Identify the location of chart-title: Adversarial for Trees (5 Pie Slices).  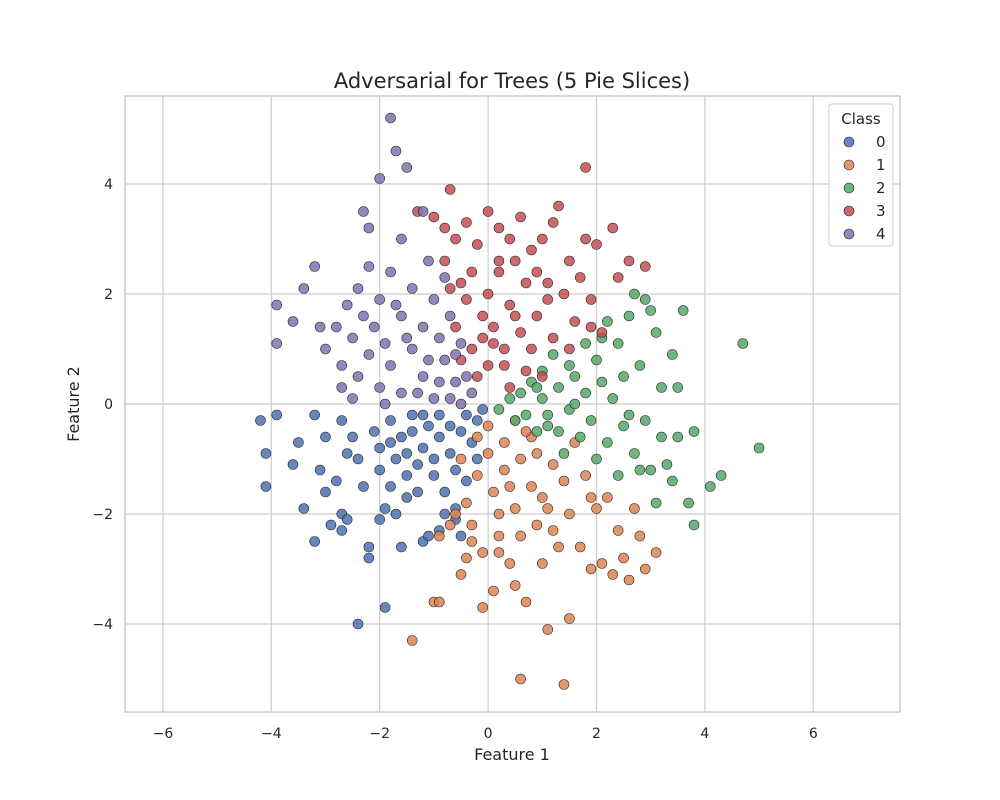
(512, 81).